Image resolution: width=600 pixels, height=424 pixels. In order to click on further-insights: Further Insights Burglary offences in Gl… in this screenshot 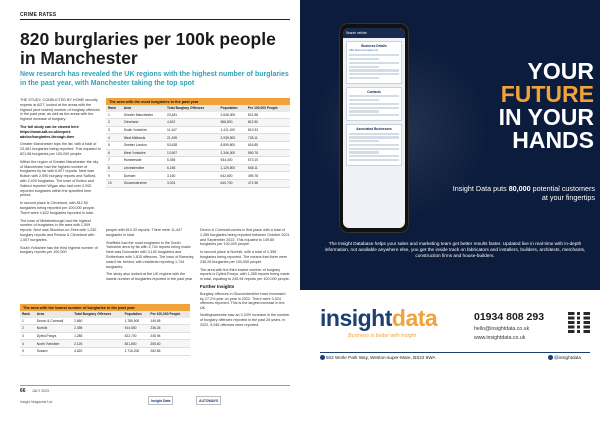, I will do `click(245, 305)`.